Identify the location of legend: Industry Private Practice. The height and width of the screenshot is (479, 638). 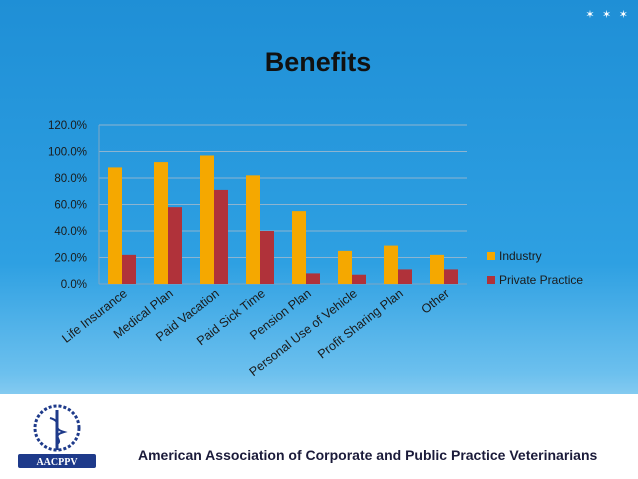
(535, 268).